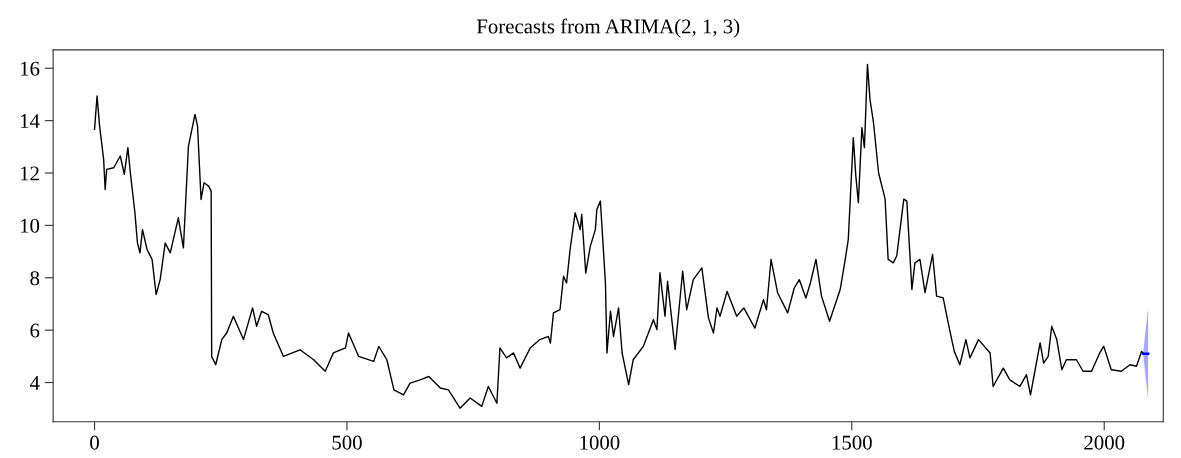 This screenshot has width=1181, height=458. Describe the element at coordinates (35, 330) in the screenshot. I see `y-tick-label: 6` at that location.